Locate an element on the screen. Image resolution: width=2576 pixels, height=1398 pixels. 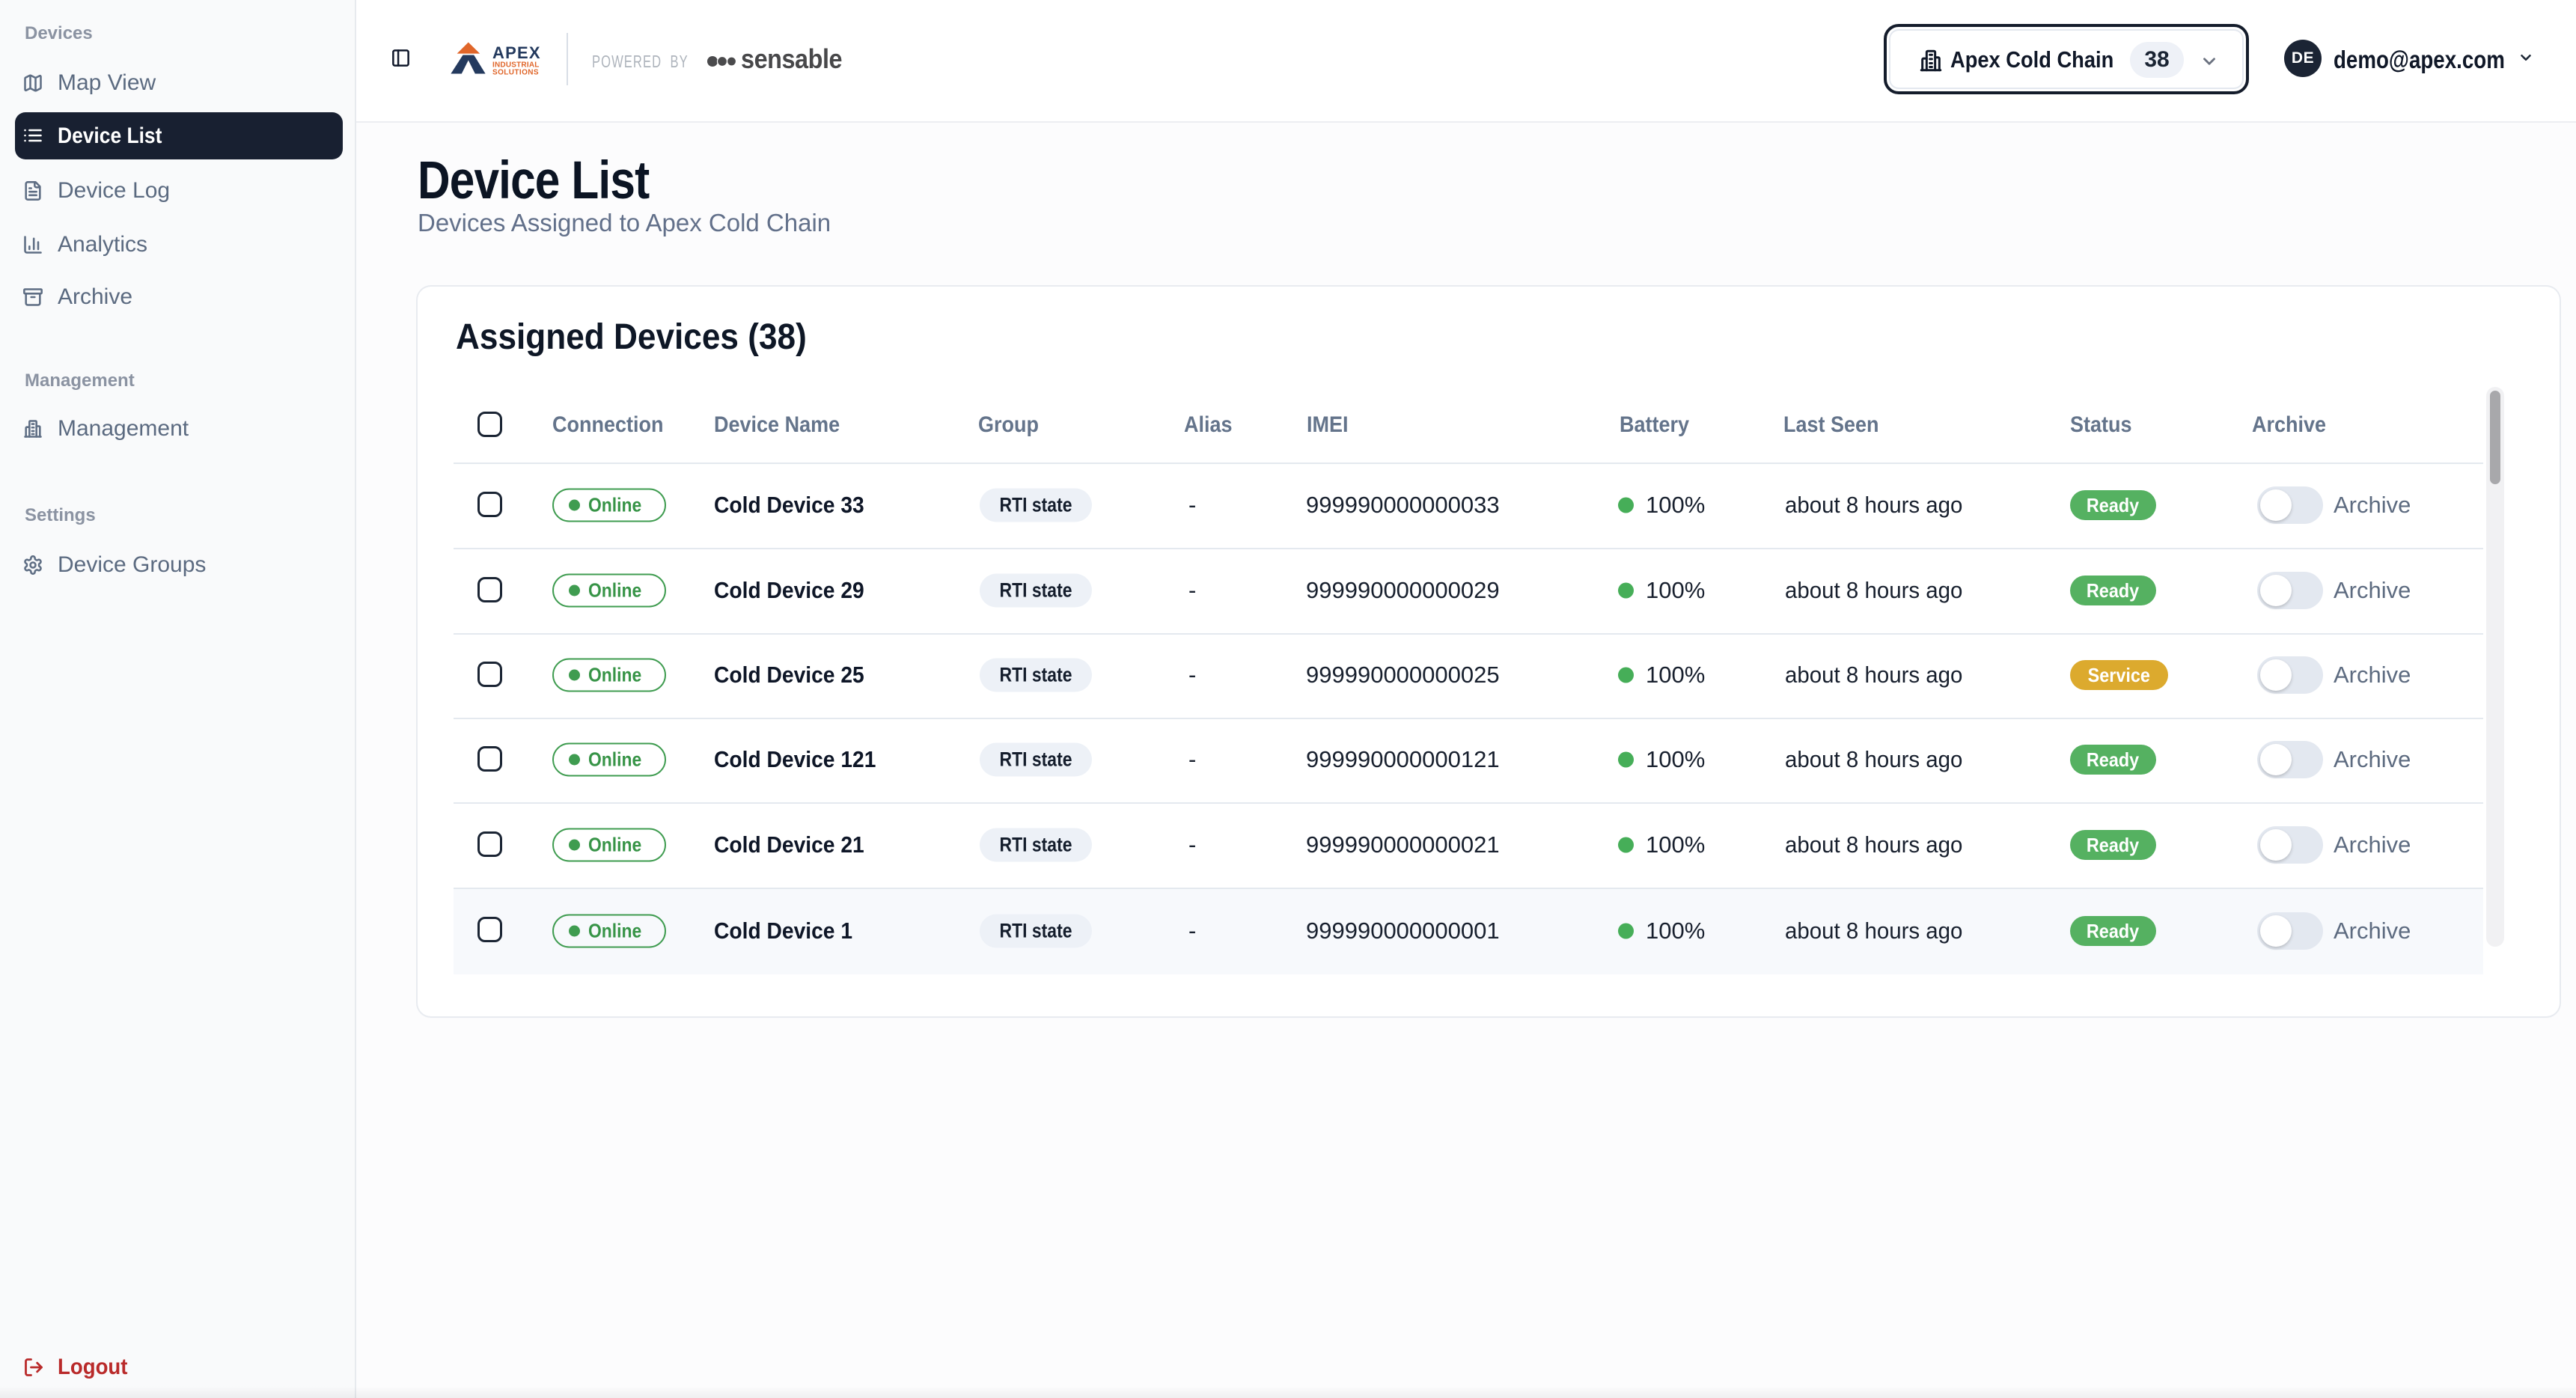
svg-text: APEX is located at coordinates (516, 52).